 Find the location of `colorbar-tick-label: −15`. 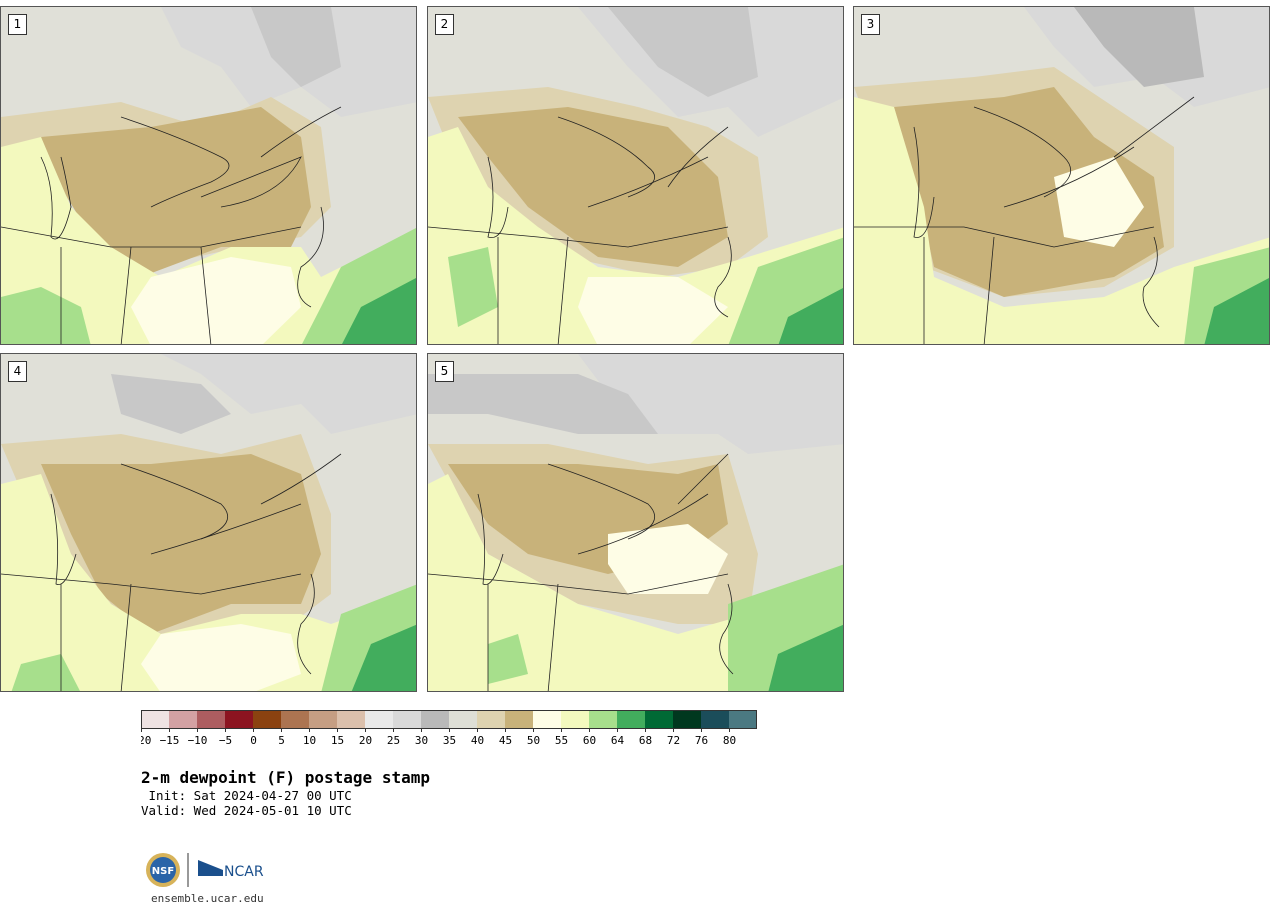

colorbar-tick-label: −15 is located at coordinates (170, 740).